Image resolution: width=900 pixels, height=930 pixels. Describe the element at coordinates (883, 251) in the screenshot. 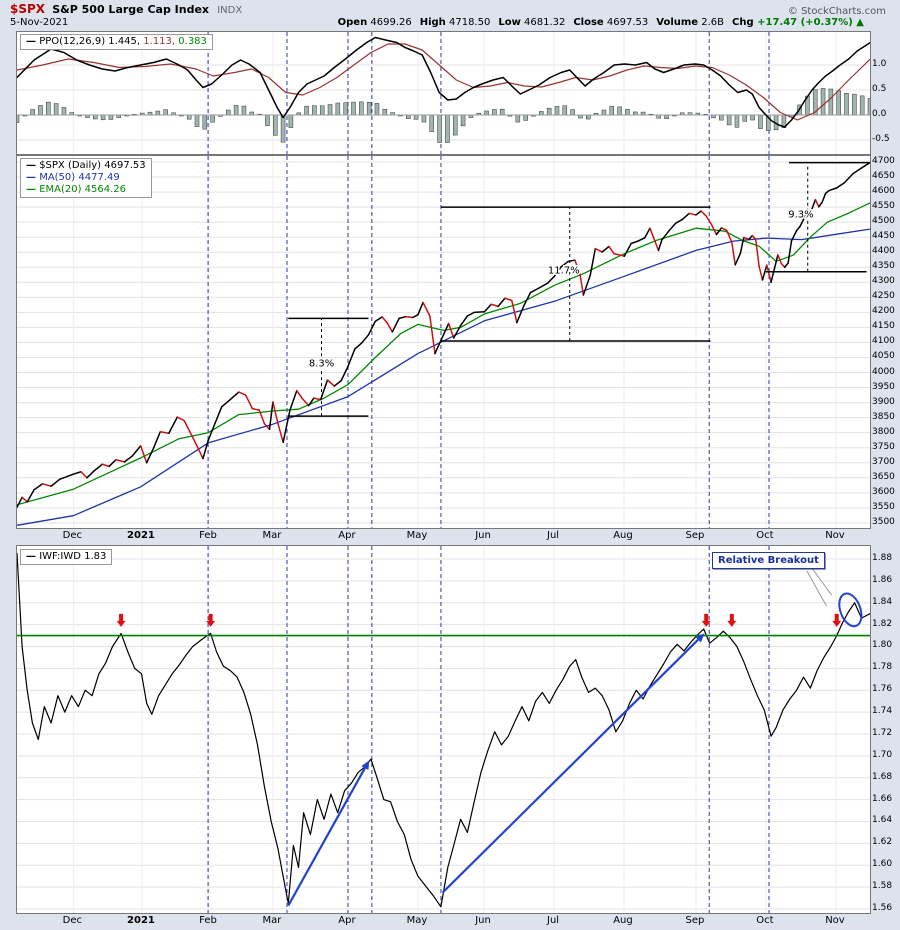

I see `y-tick-price-4400: 4400` at that location.